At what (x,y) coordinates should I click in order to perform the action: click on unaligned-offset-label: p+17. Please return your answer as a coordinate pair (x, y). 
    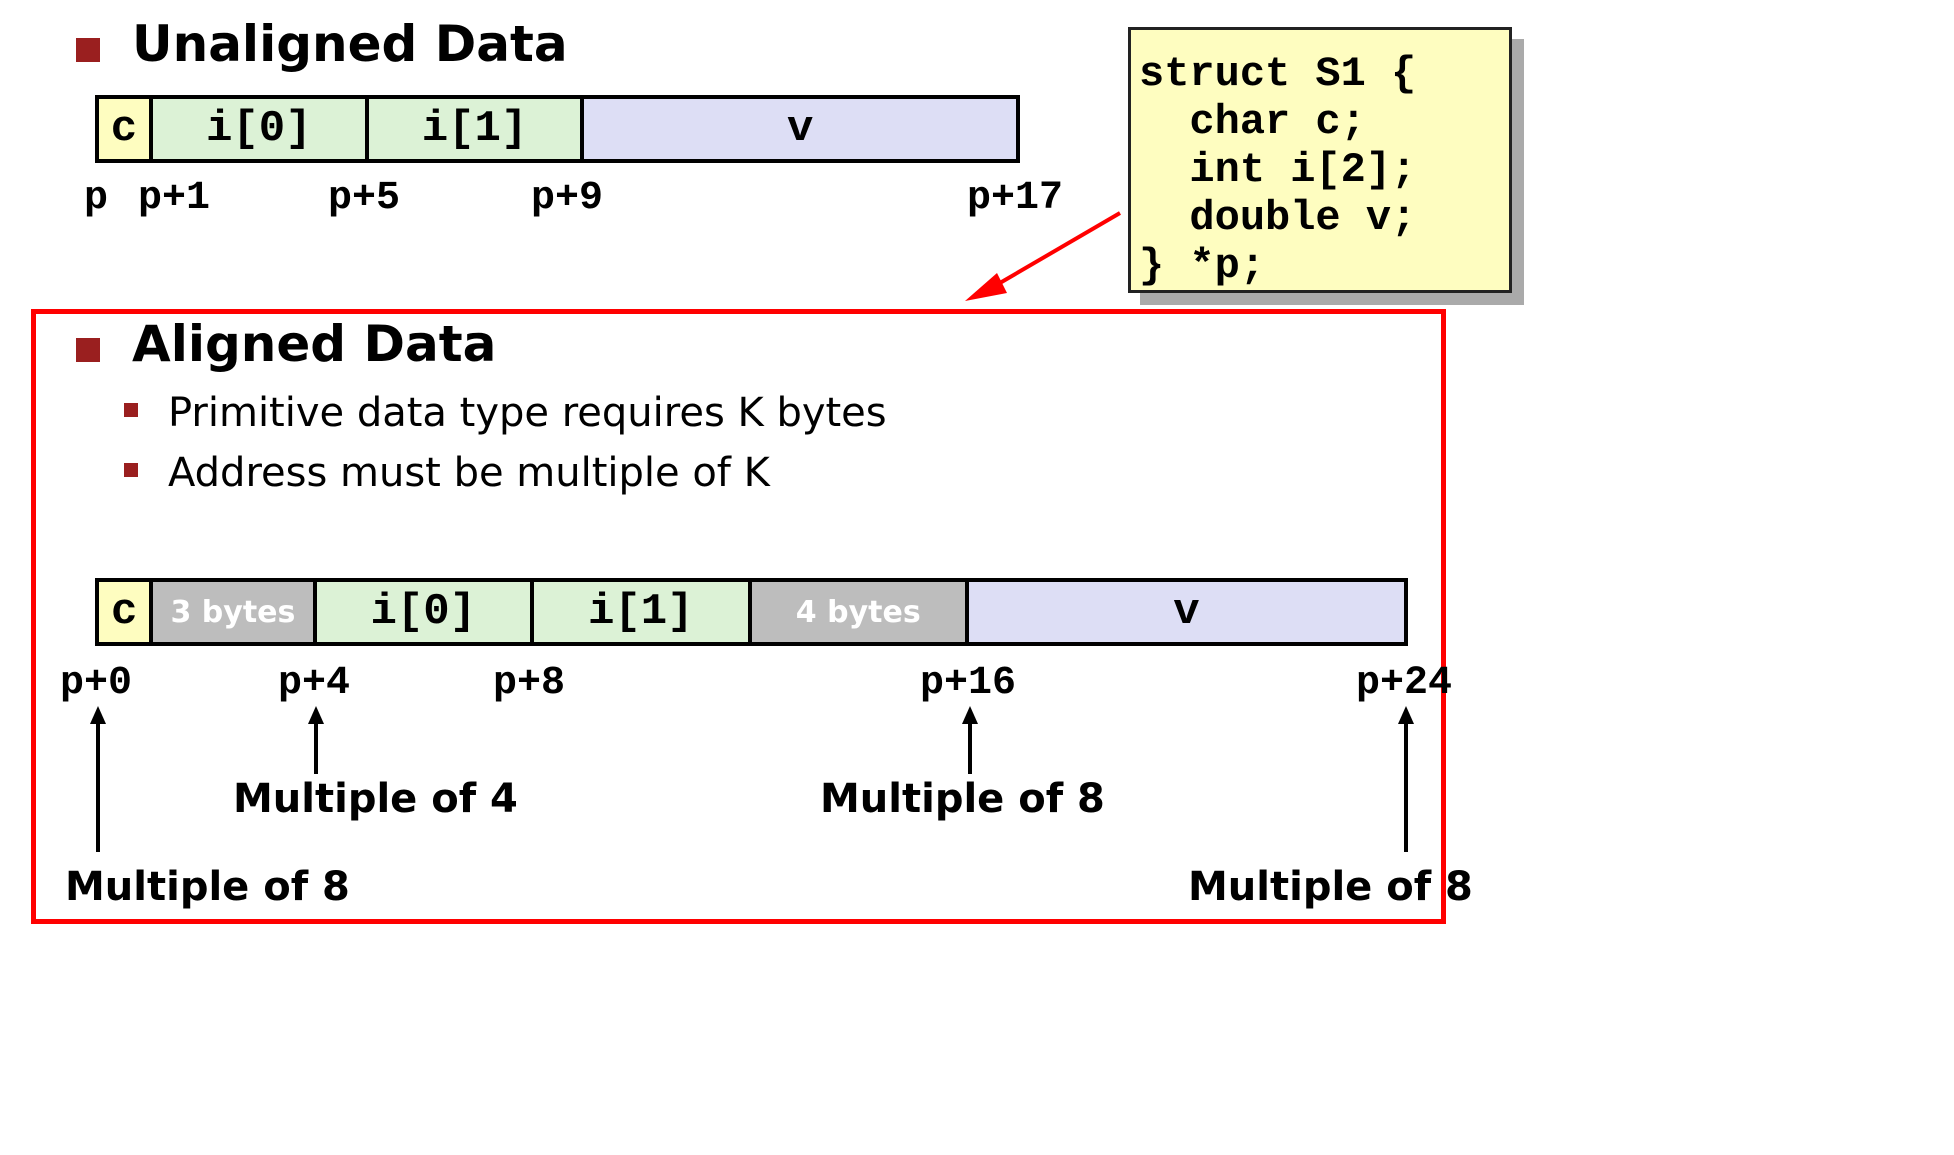
    Looking at the image, I should click on (1015, 198).